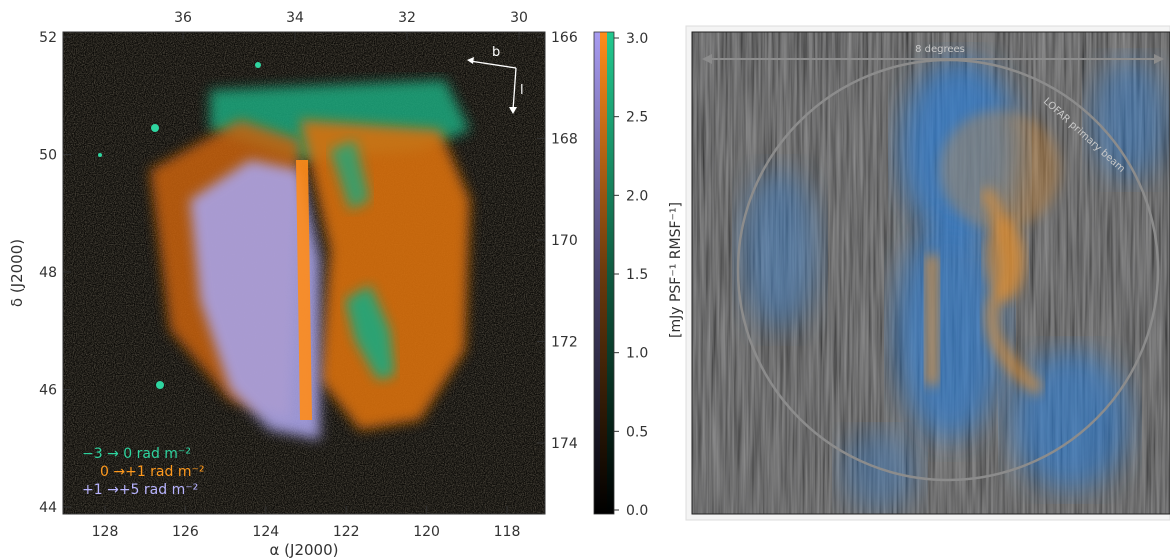 This screenshot has width=1170, height=560. Describe the element at coordinates (522, 90) in the screenshot. I see `l-direction-label: l` at that location.